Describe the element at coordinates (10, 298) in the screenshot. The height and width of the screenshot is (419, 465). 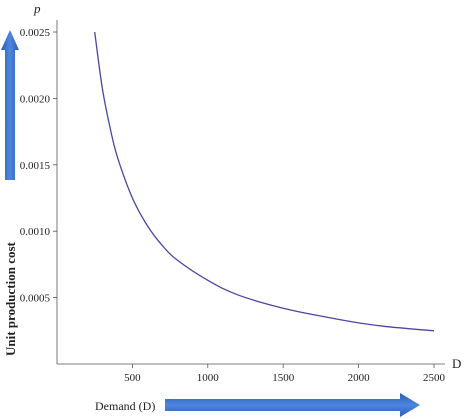
I see `y-axis-label: Unit production cost` at that location.